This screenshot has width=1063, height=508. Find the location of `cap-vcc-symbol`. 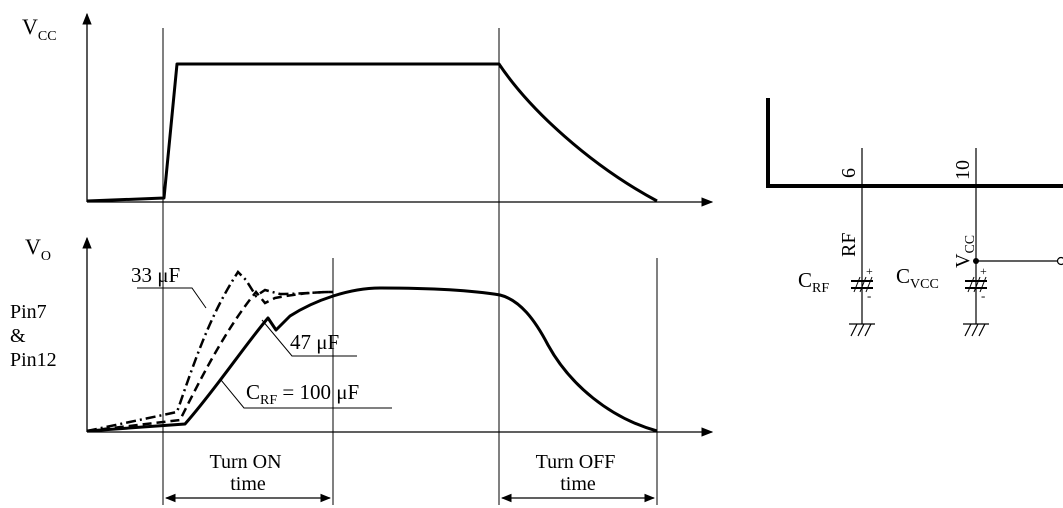

cap-vcc-symbol is located at coordinates (976, 284).